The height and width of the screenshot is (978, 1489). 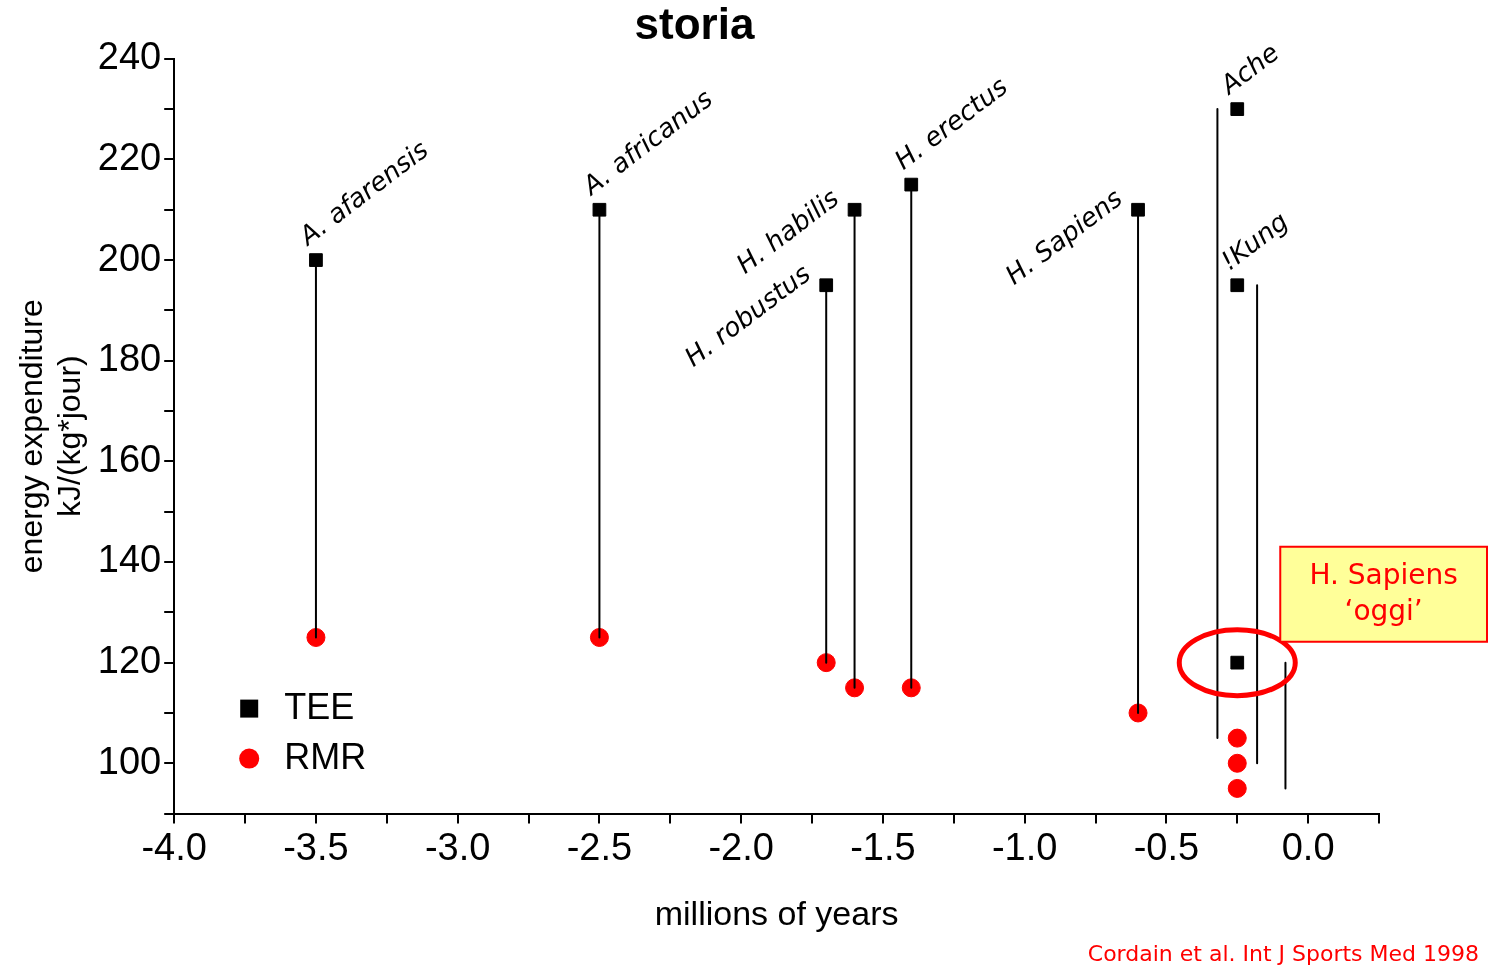 What do you see at coordinates (741, 846) in the screenshot?
I see `x-tick-label: -2.0` at bounding box center [741, 846].